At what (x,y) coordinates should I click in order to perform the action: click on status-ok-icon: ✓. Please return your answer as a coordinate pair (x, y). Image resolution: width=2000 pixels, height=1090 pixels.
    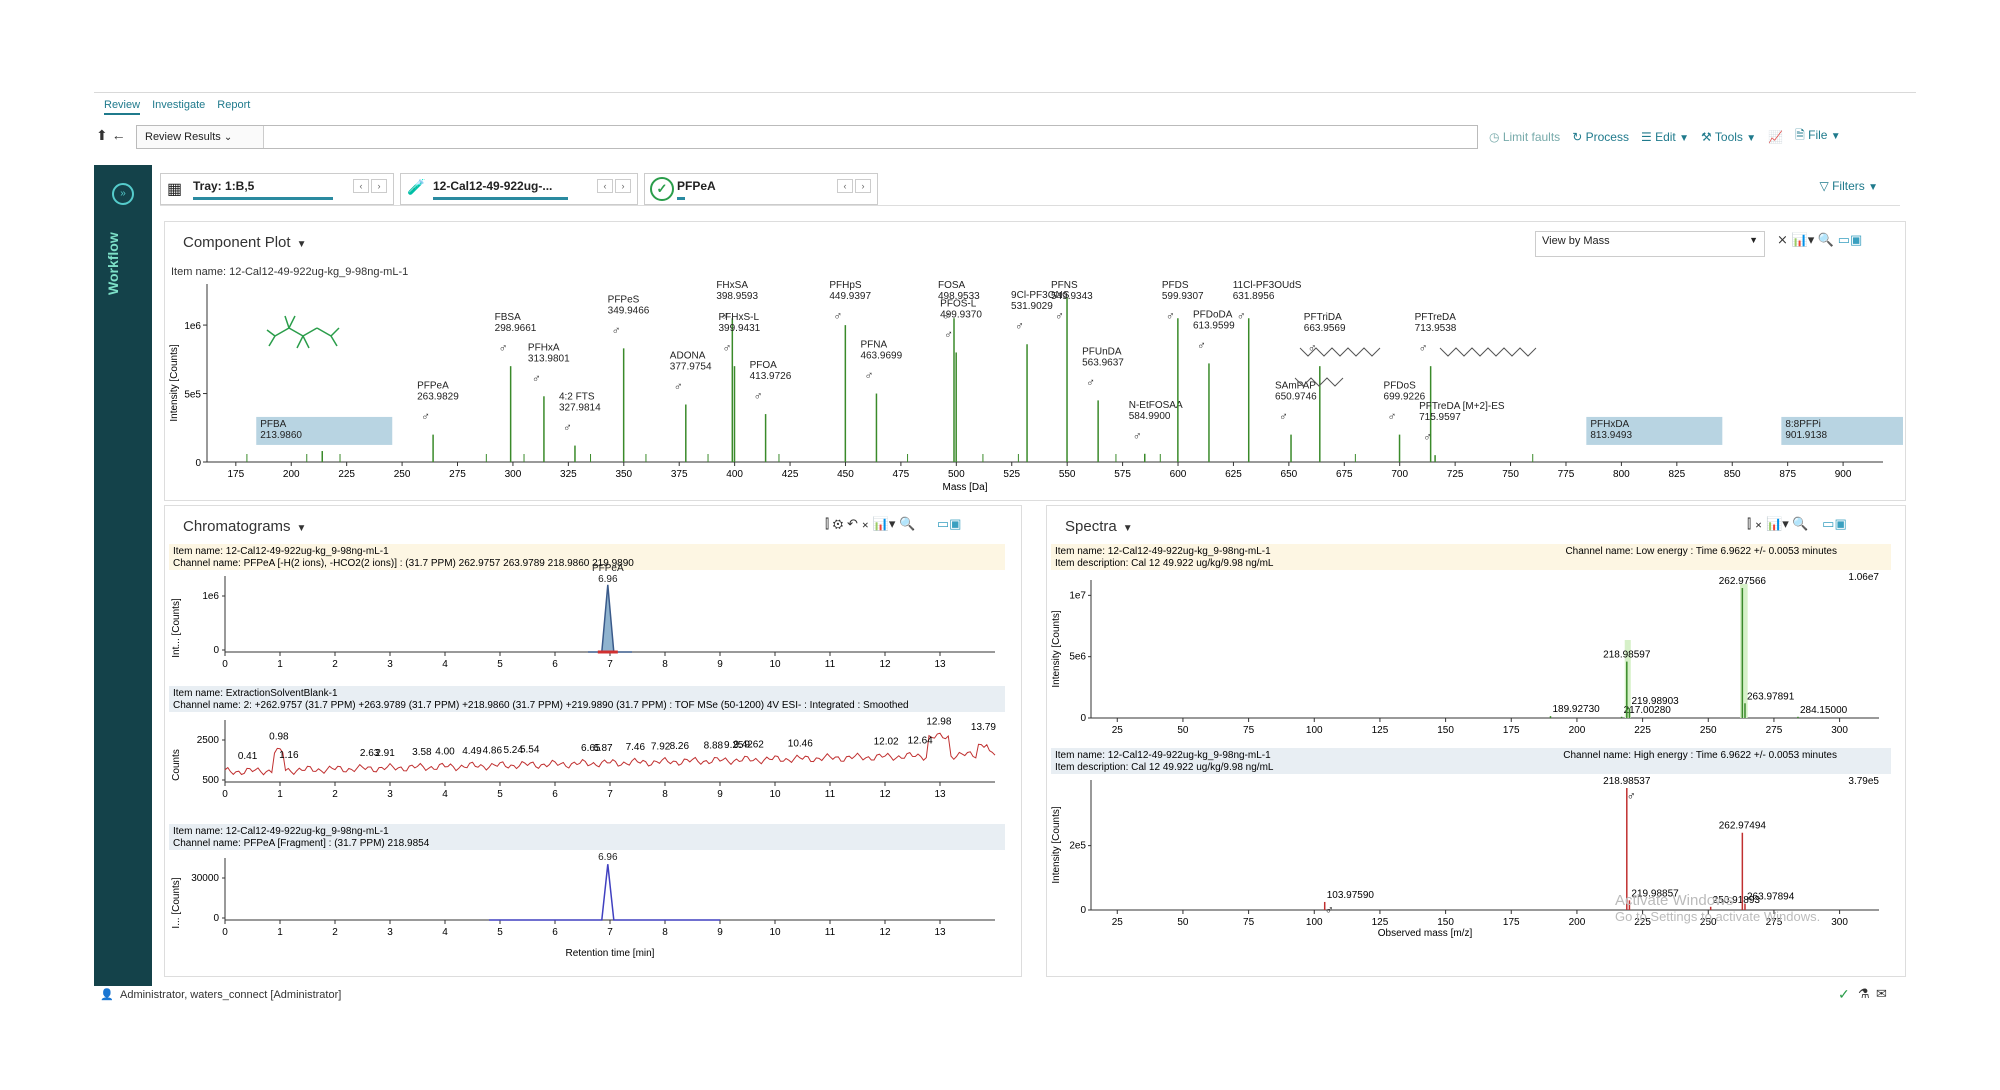
    Looking at the image, I should click on (1844, 994).